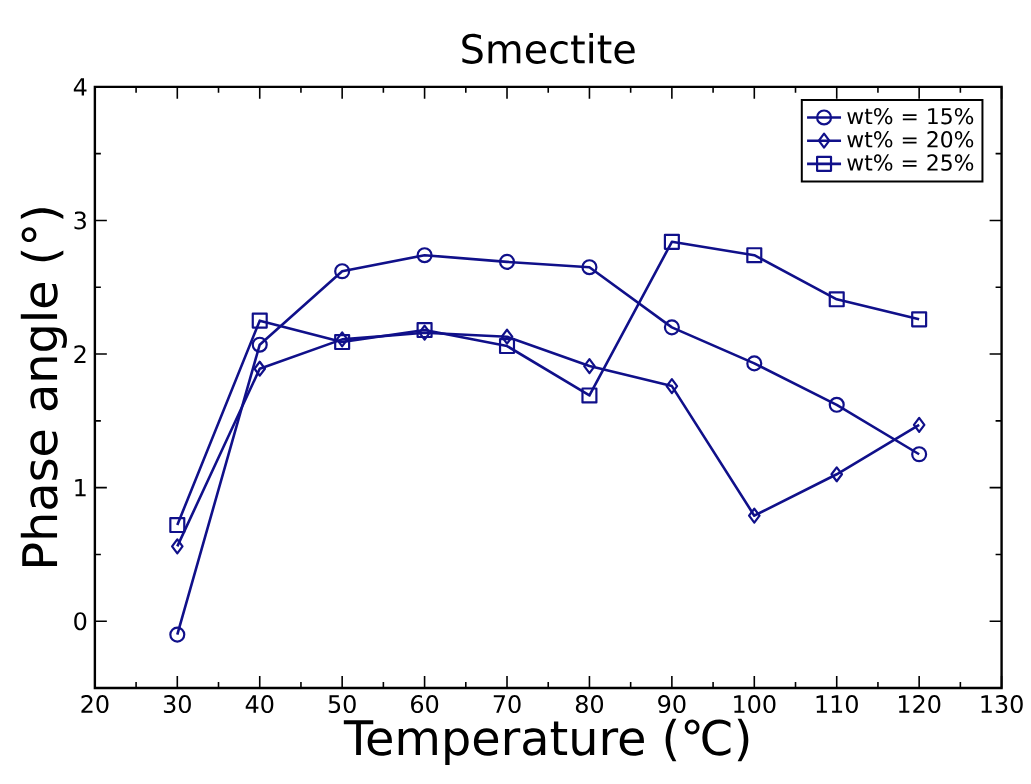  Describe the element at coordinates (80, 487) in the screenshot. I see `y-tick-label: 1` at that location.